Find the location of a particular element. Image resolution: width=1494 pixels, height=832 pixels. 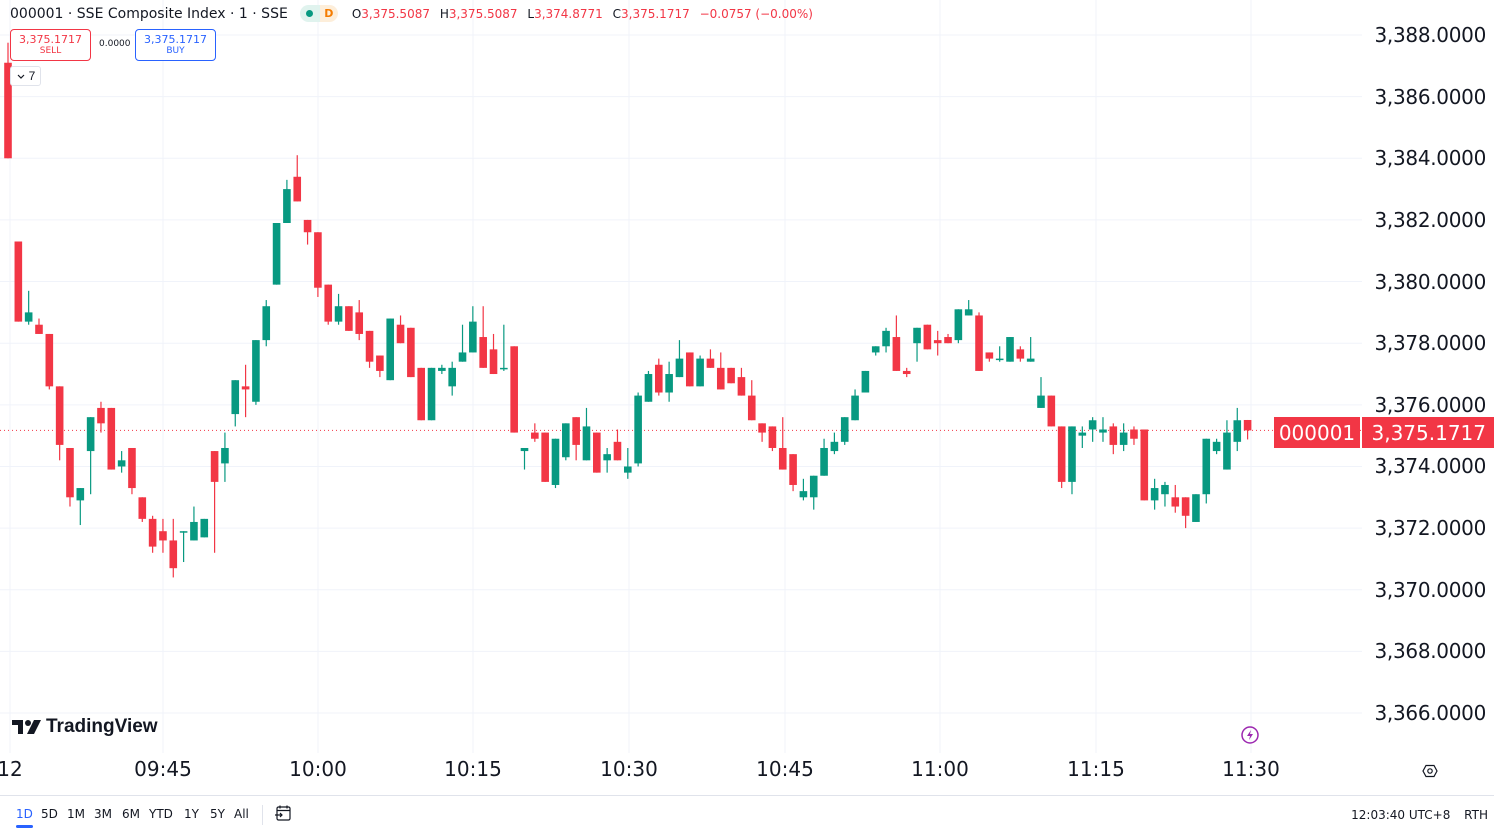

range-all: All is located at coordinates (241, 814).